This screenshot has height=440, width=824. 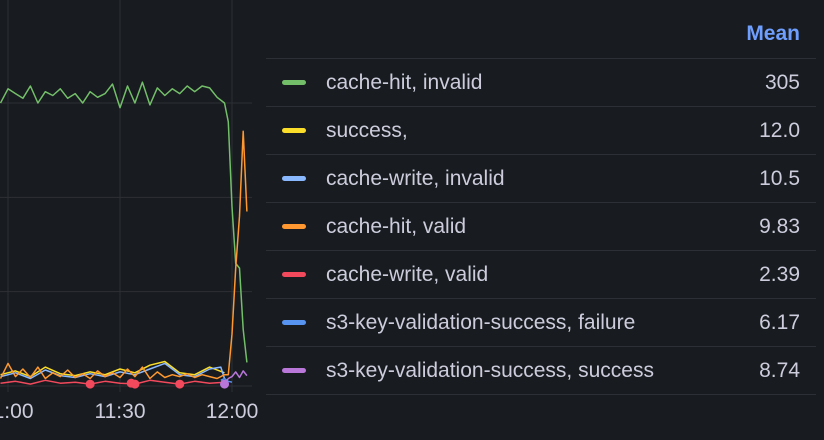 I want to click on x-tick-label: 12:00, so click(x=232, y=411).